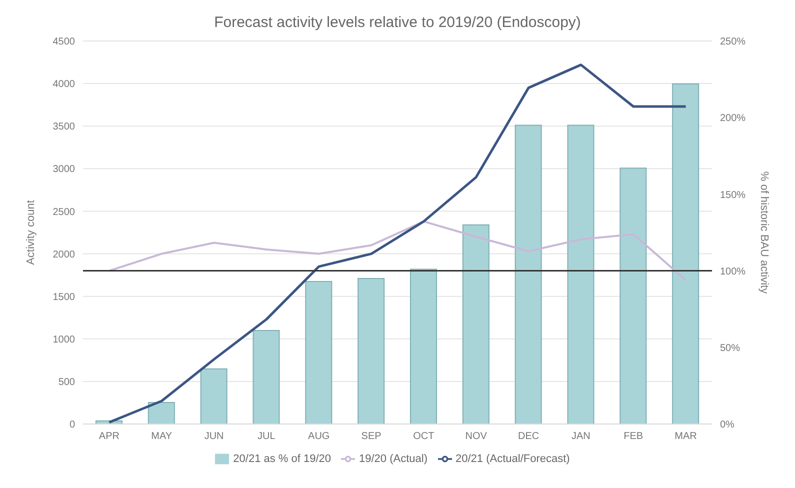 This screenshot has width=795, height=488. Describe the element at coordinates (685, 436) in the screenshot. I see `x-tick-label: MAR` at that location.